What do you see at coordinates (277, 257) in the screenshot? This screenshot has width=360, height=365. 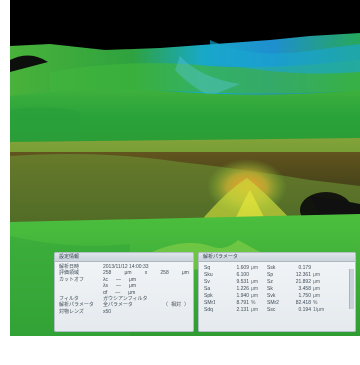 I see `params-panel-title: 解析パラメータ` at bounding box center [277, 257].